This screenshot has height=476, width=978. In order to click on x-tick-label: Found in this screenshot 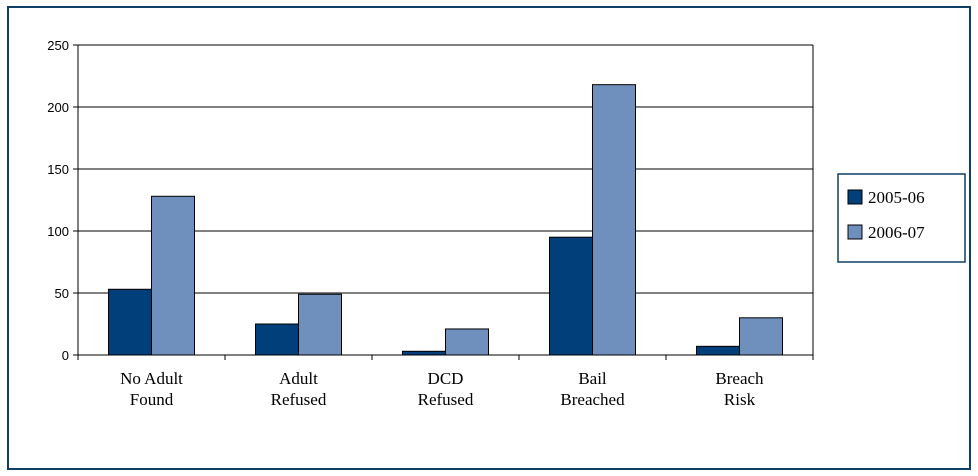, I will do `click(152, 399)`.